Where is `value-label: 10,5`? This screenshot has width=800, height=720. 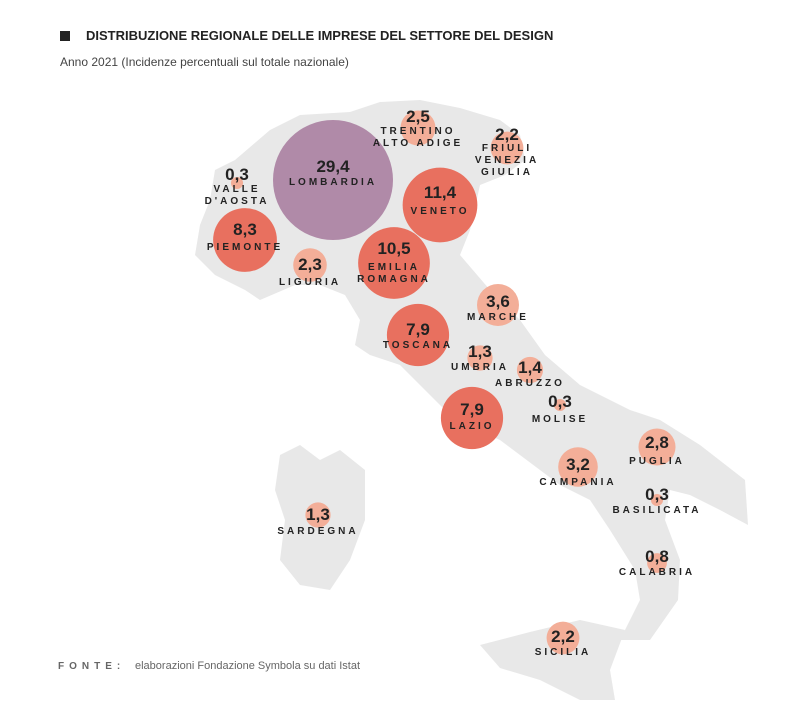
value-label: 10,5 is located at coordinates (394, 248).